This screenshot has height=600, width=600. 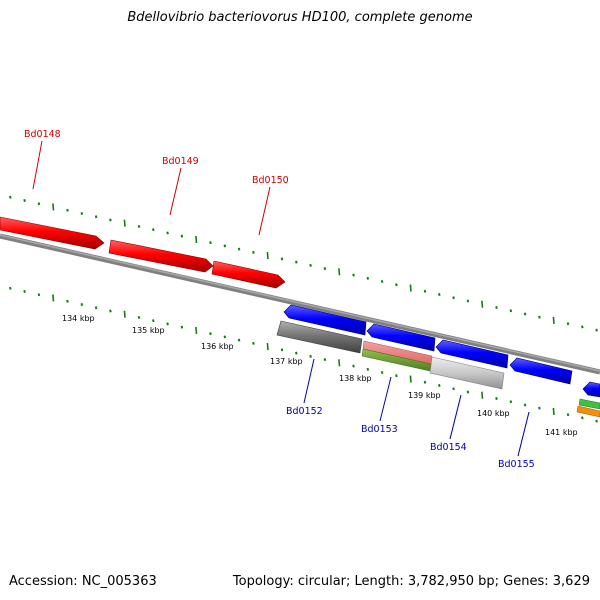 What do you see at coordinates (325, 320) in the screenshot?
I see `gene-arrow-bd0152` at bounding box center [325, 320].